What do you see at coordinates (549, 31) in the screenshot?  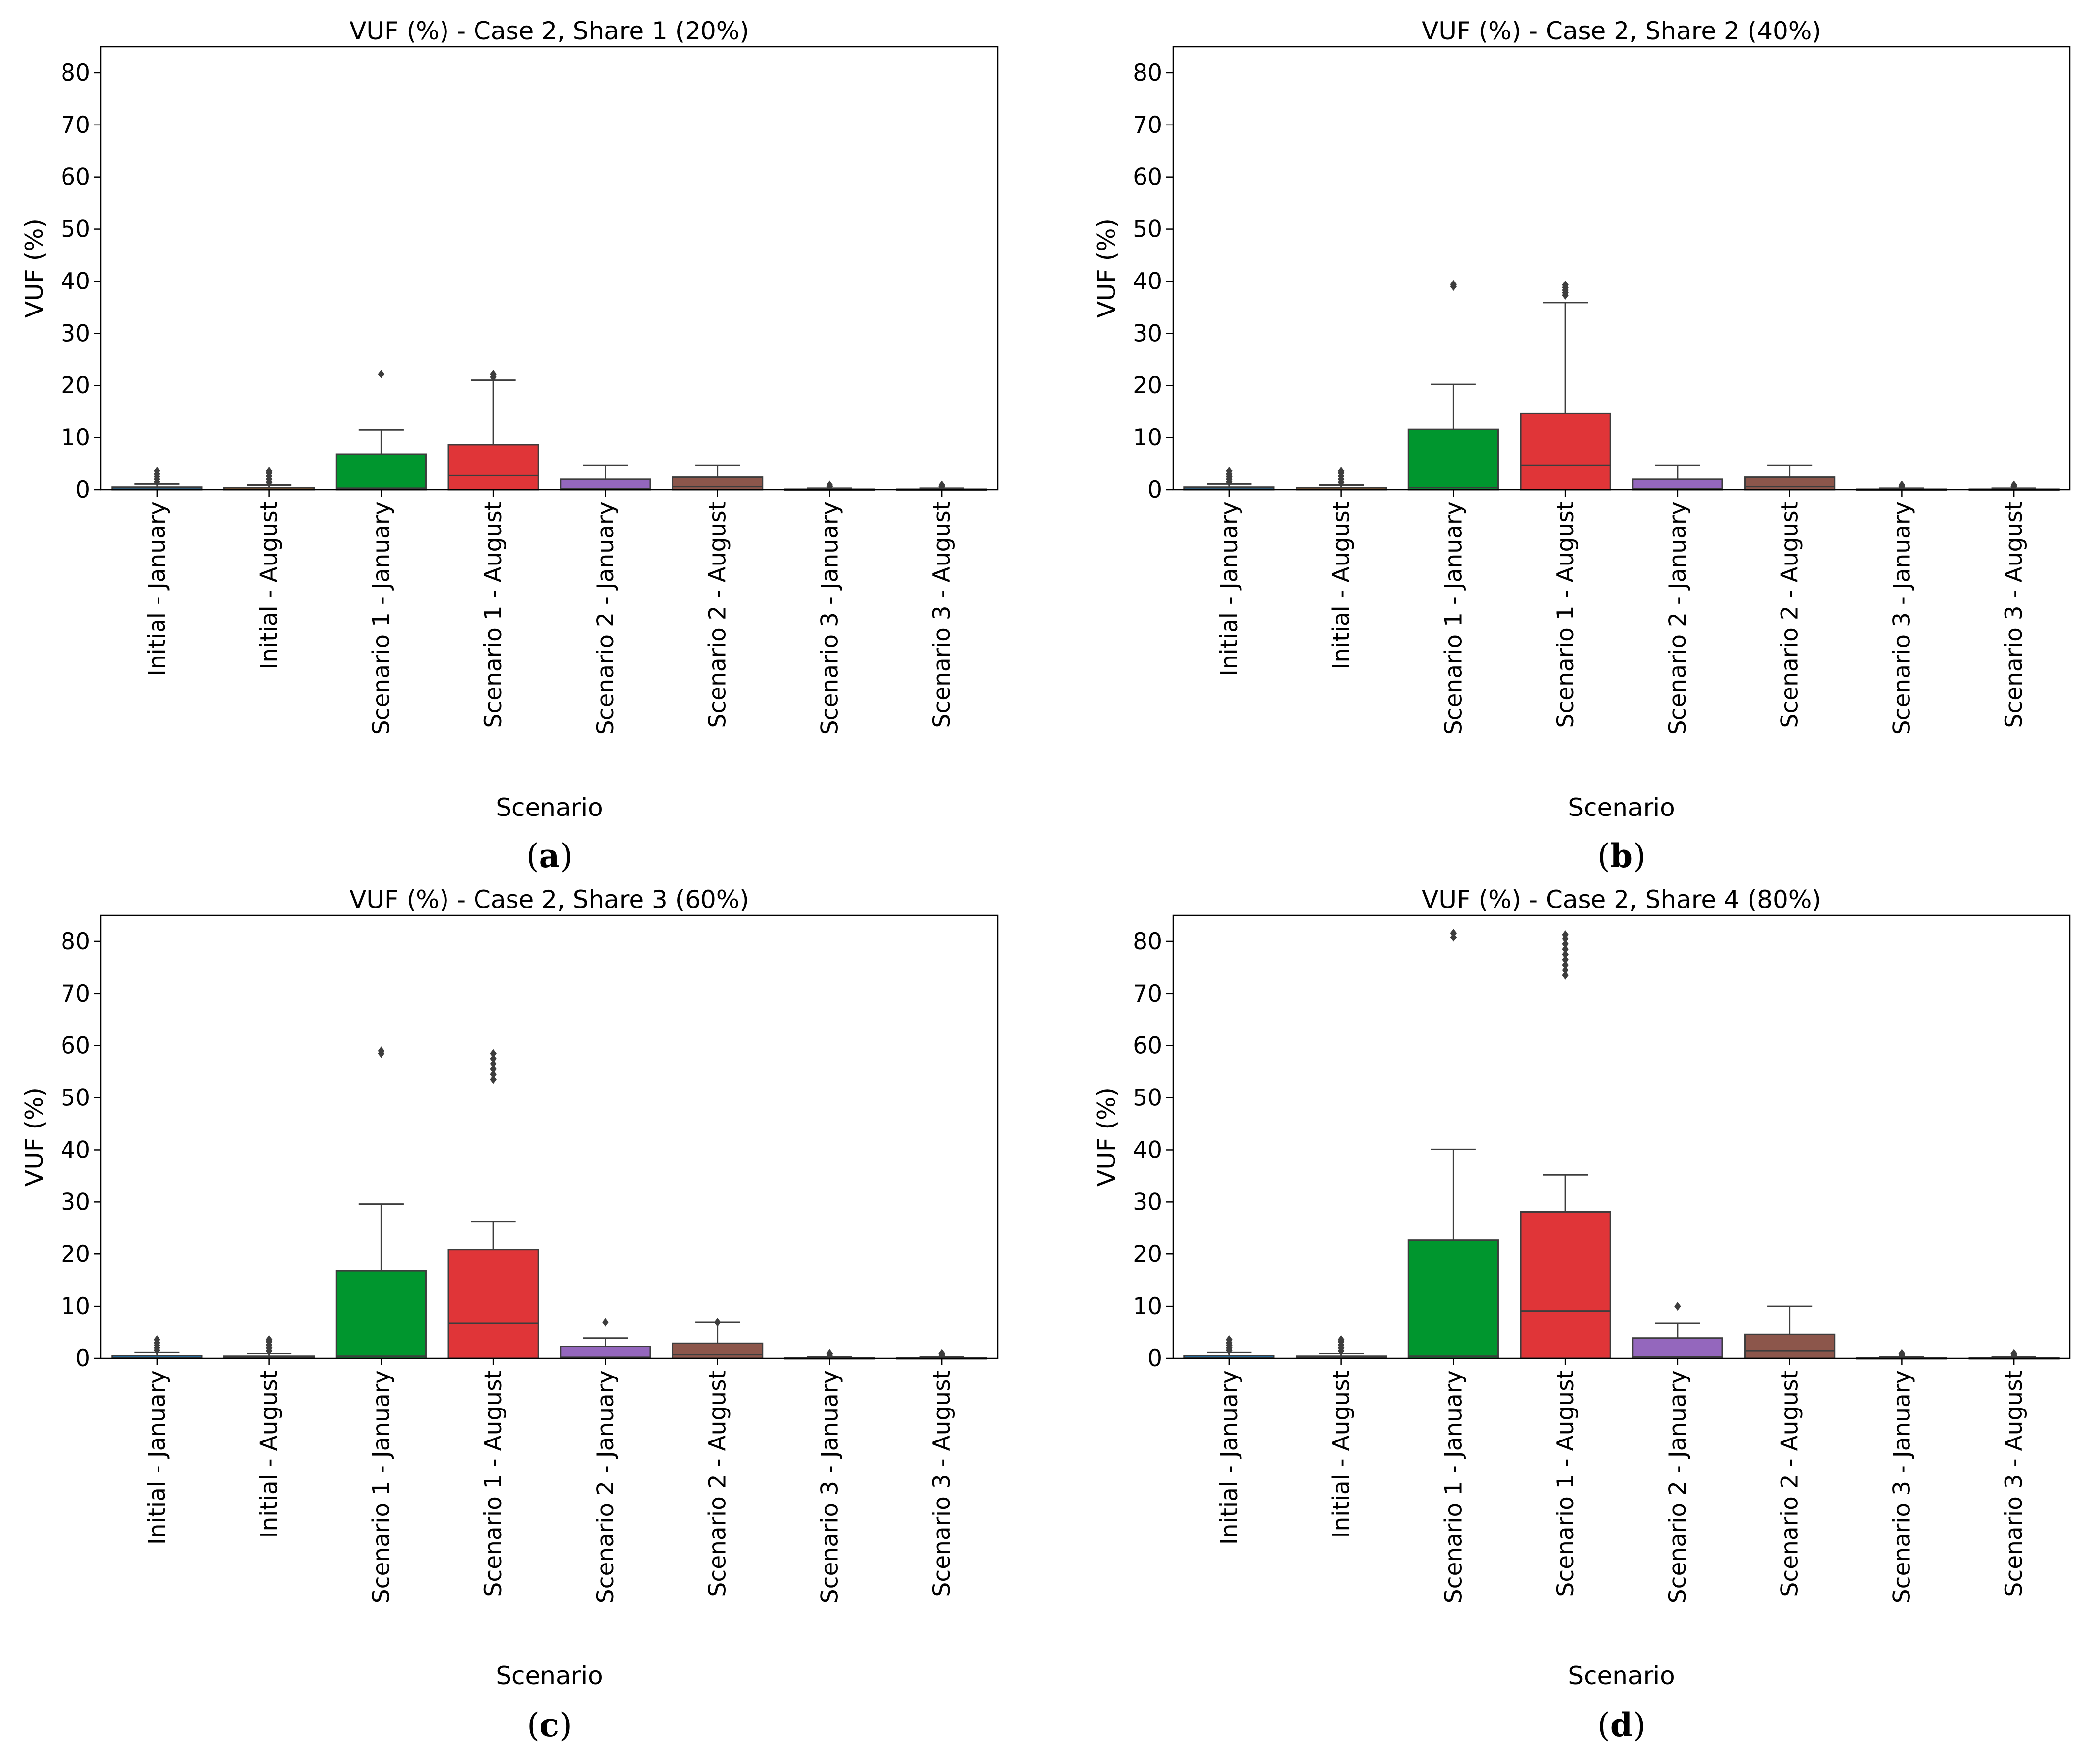 I see `chart-title: VUF (%) - Case 2, Share 1 (20%)` at bounding box center [549, 31].